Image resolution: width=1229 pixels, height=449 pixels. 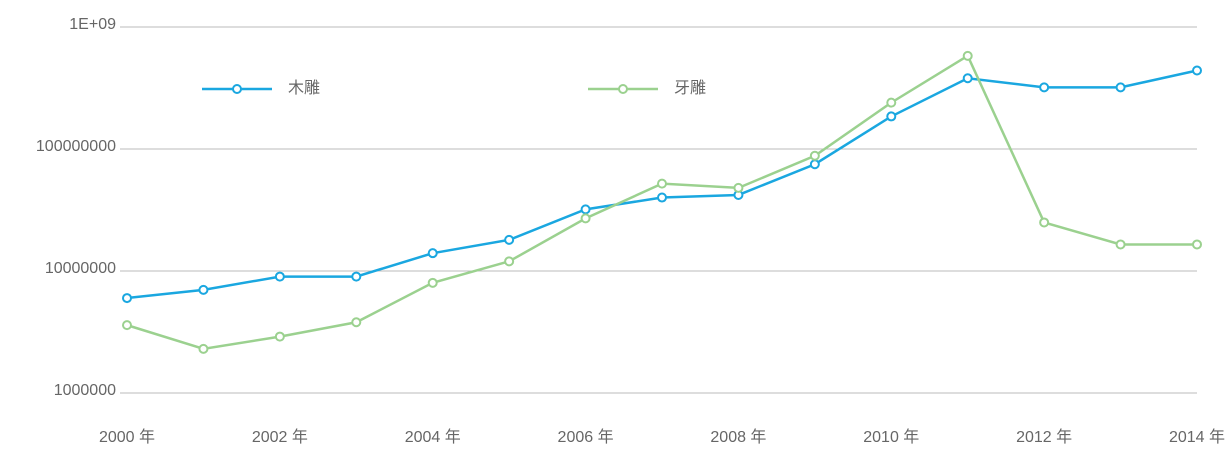 I want to click on x-tick-label: 2004 年, so click(x=433, y=437).